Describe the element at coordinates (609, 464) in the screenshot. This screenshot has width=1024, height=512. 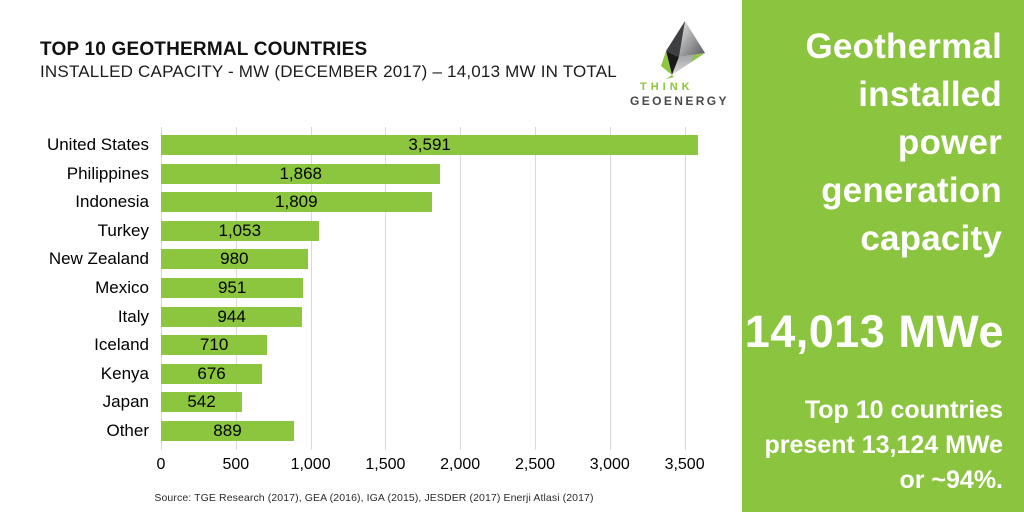
I see `x-tick-label: 3,000` at that location.